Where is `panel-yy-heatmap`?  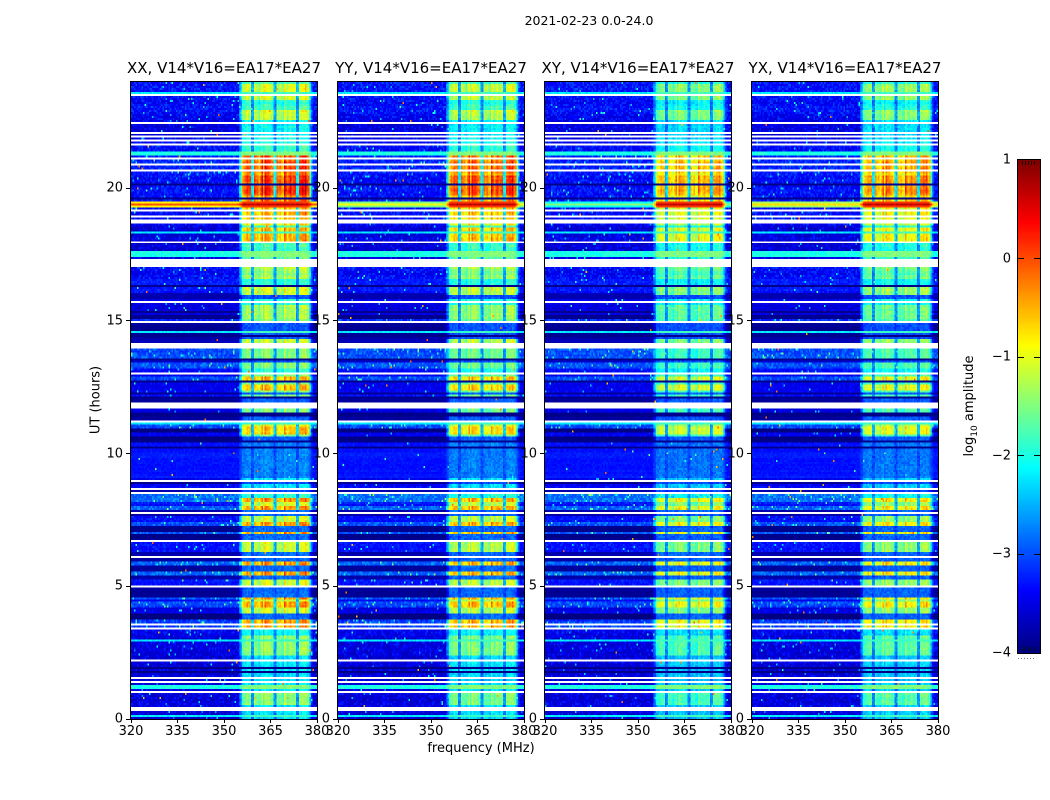
panel-yy-heatmap is located at coordinates (431, 400).